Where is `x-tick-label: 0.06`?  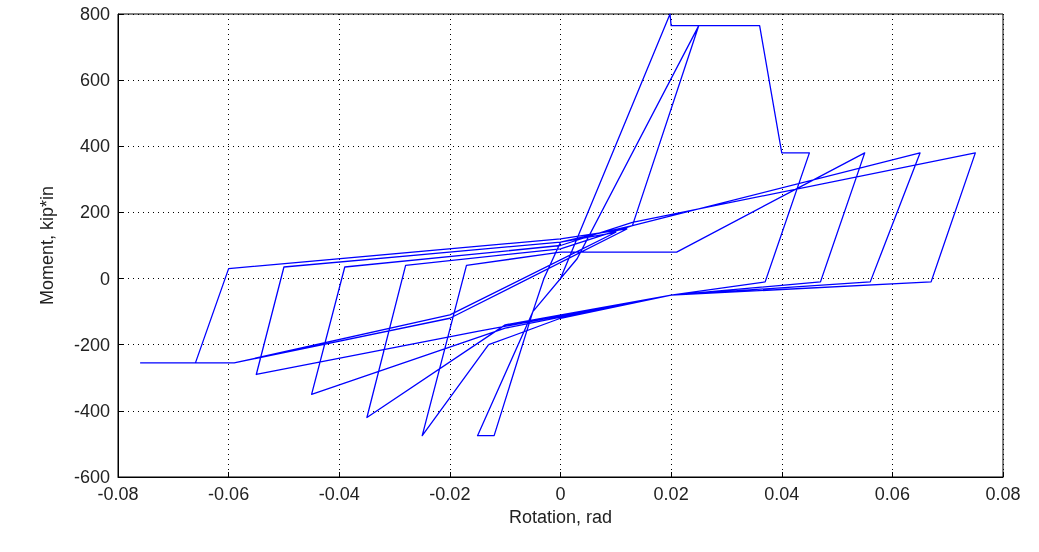 x-tick-label: 0.06 is located at coordinates (892, 494).